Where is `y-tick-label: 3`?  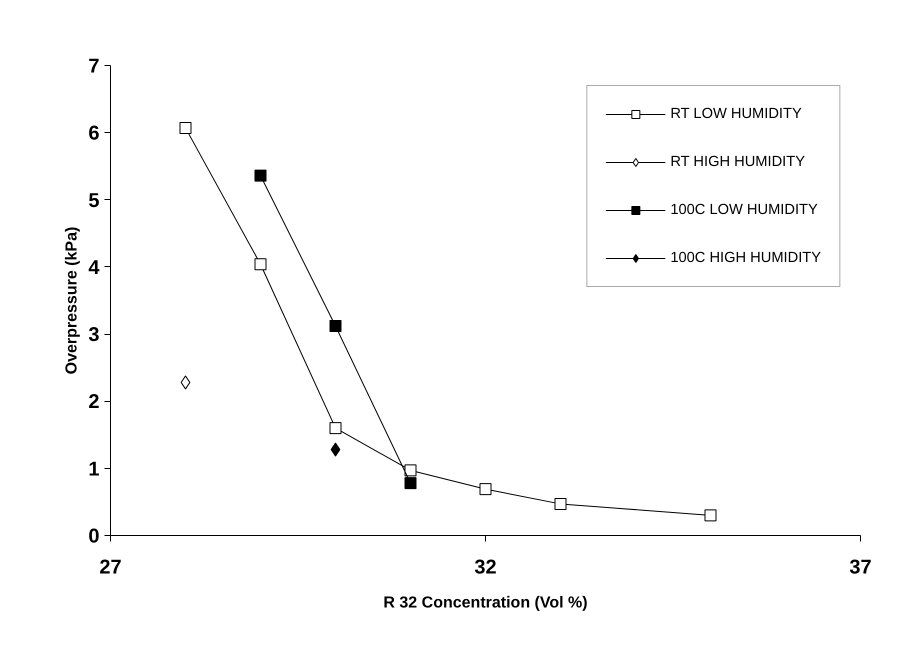 y-tick-label: 3 is located at coordinates (94, 335).